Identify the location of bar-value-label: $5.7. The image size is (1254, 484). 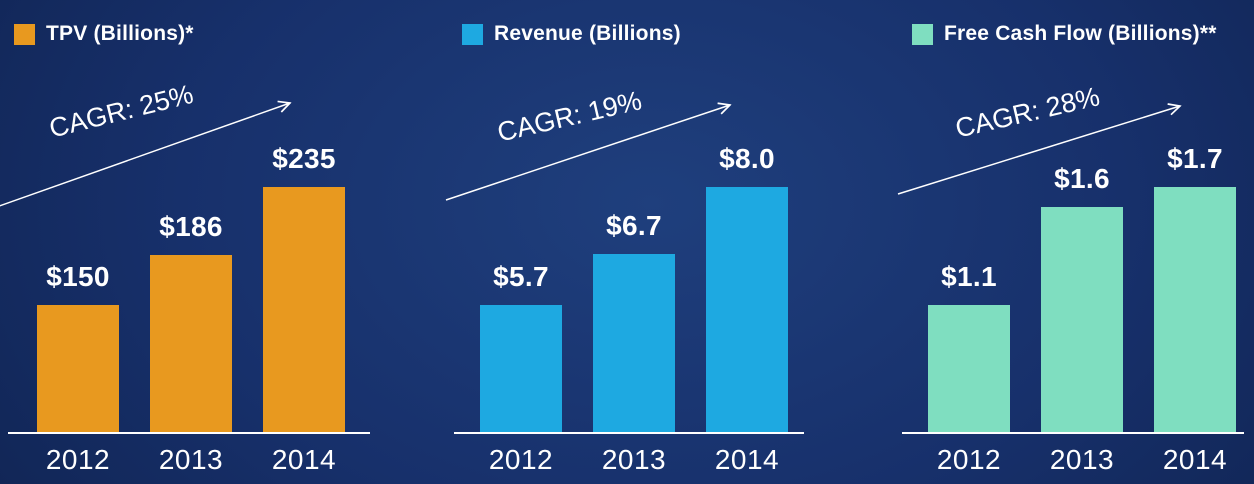
(521, 276).